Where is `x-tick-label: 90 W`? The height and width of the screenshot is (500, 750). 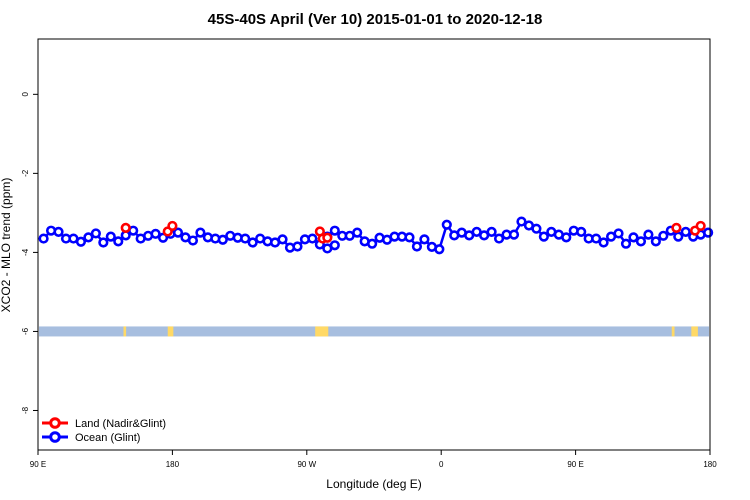
x-tick-label: 90 W is located at coordinates (306, 464).